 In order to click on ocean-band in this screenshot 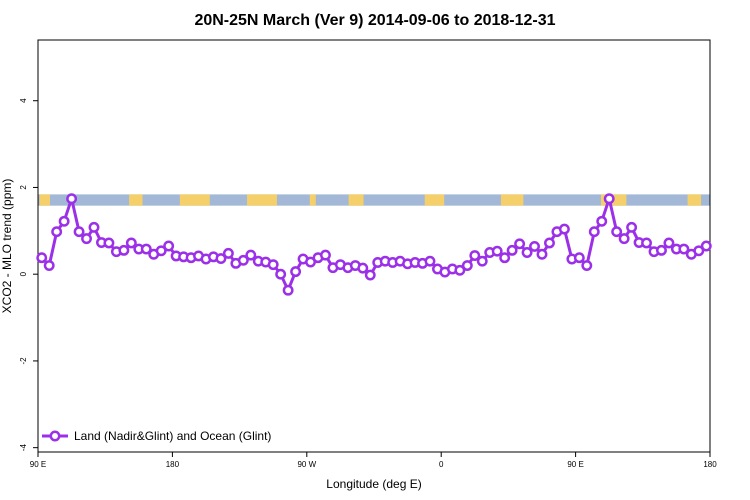, I will do `click(374, 200)`.